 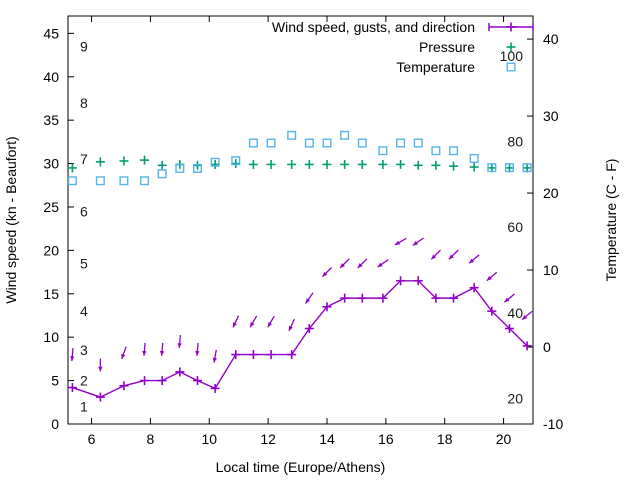 I want to click on x-axis-title: Local time (Europe/Athens), so click(x=301, y=467).